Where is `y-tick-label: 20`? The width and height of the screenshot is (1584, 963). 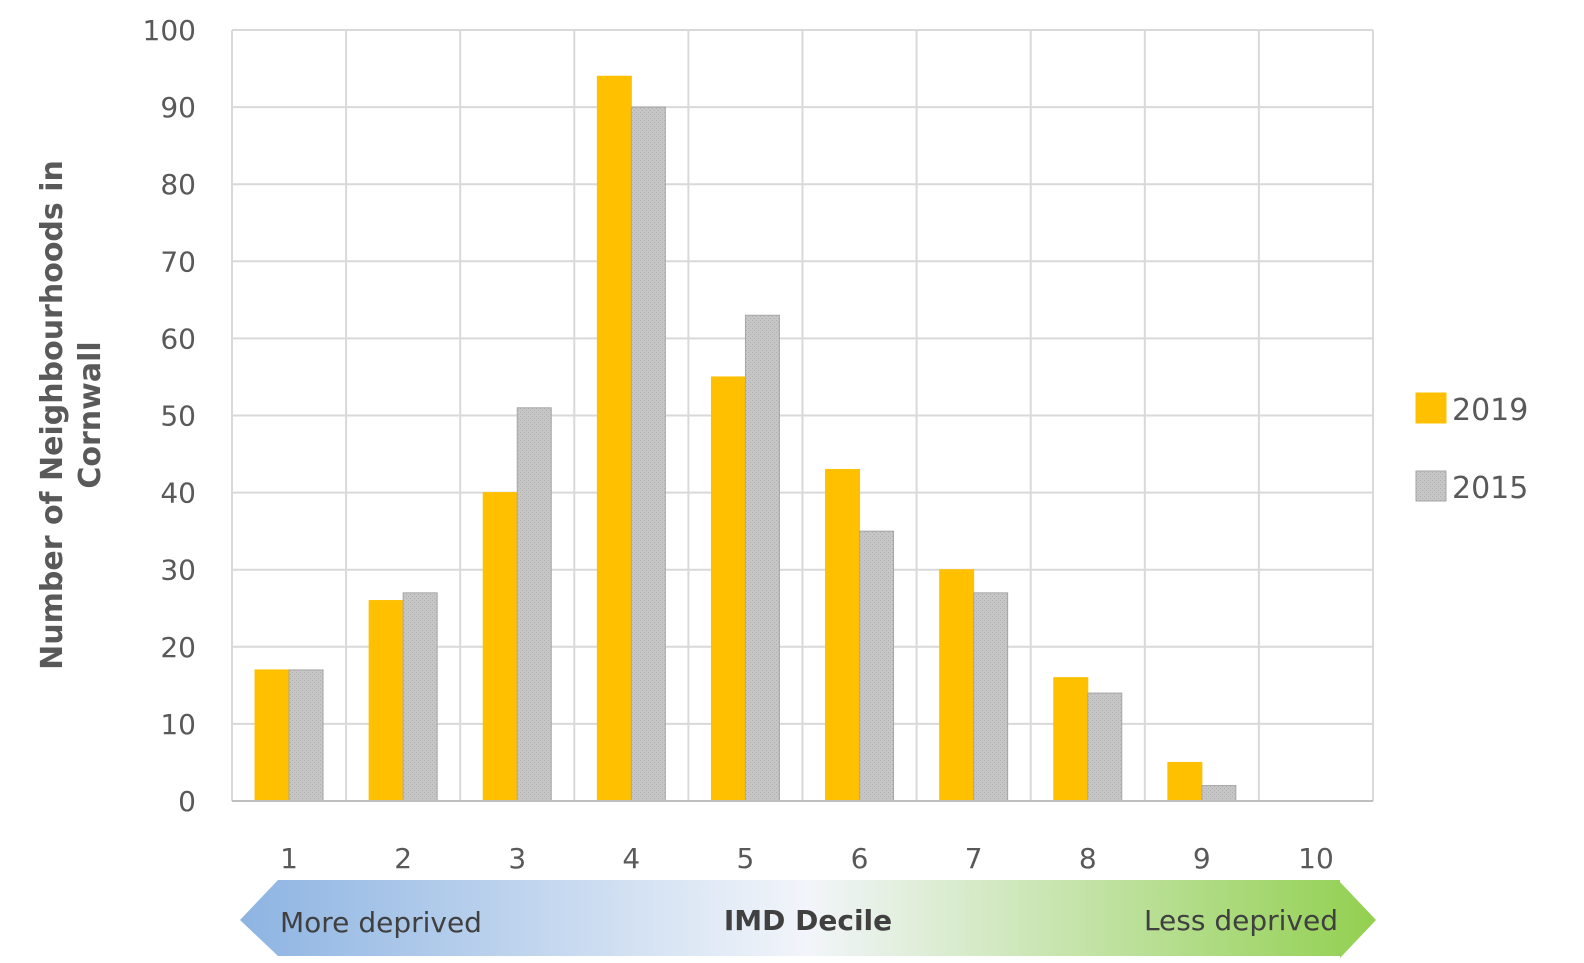 y-tick-label: 20 is located at coordinates (178, 647).